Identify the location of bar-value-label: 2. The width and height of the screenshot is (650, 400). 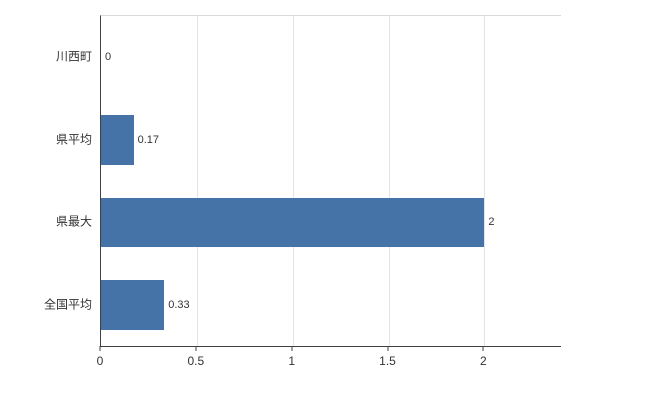
(491, 222).